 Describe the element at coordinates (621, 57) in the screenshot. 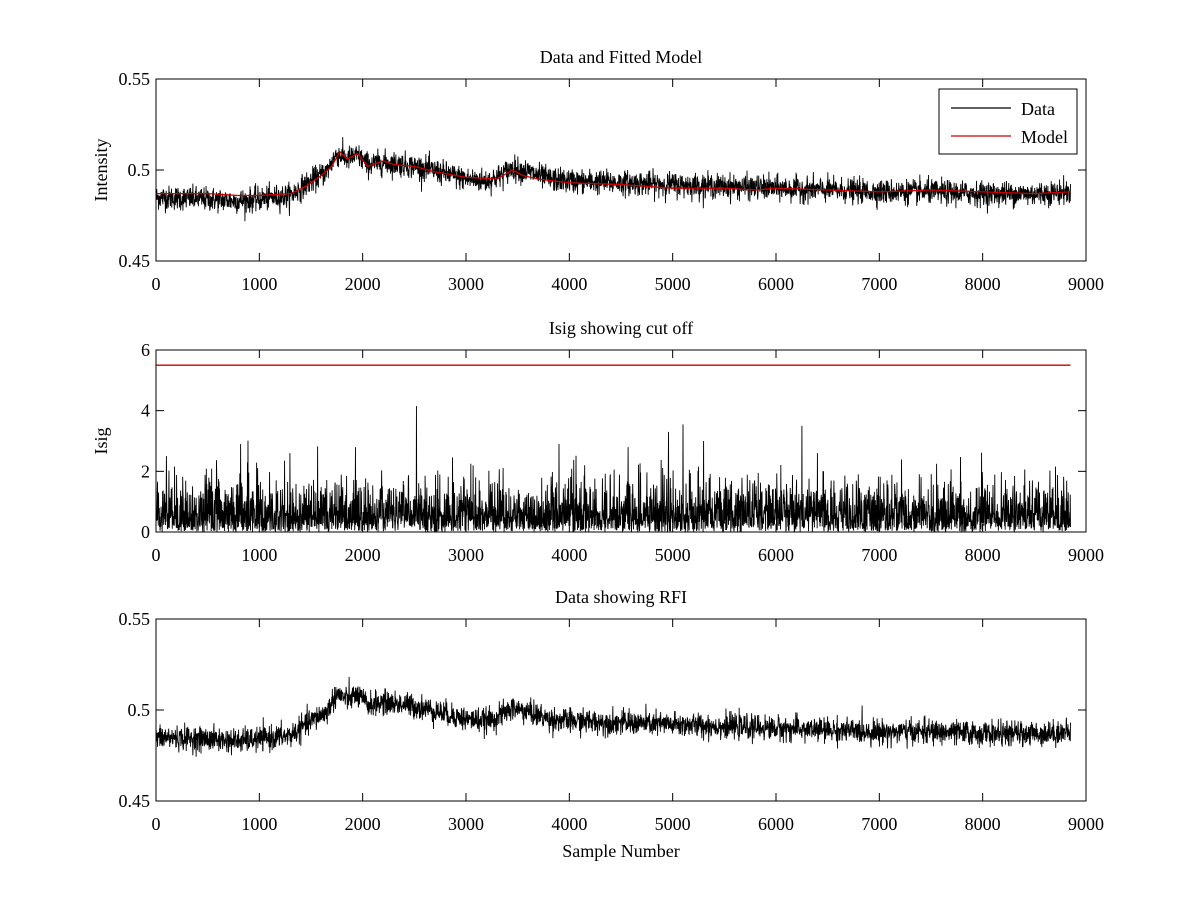

I see `chart-title: Data and Fitted Model` at that location.